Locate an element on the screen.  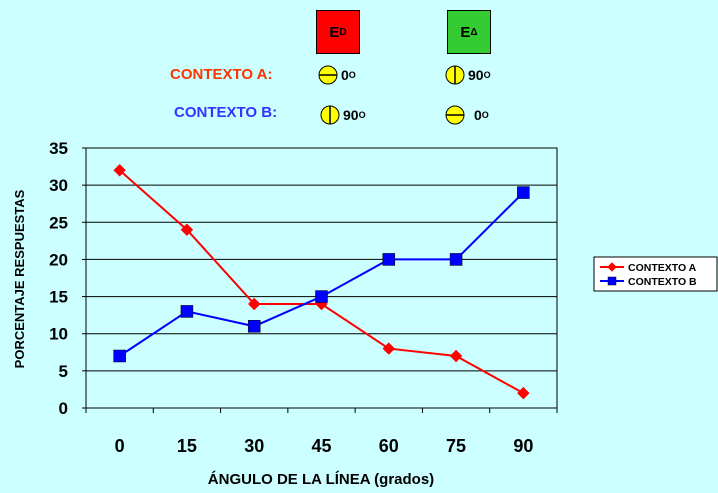
x-tick-label: 45 is located at coordinates (321, 446).